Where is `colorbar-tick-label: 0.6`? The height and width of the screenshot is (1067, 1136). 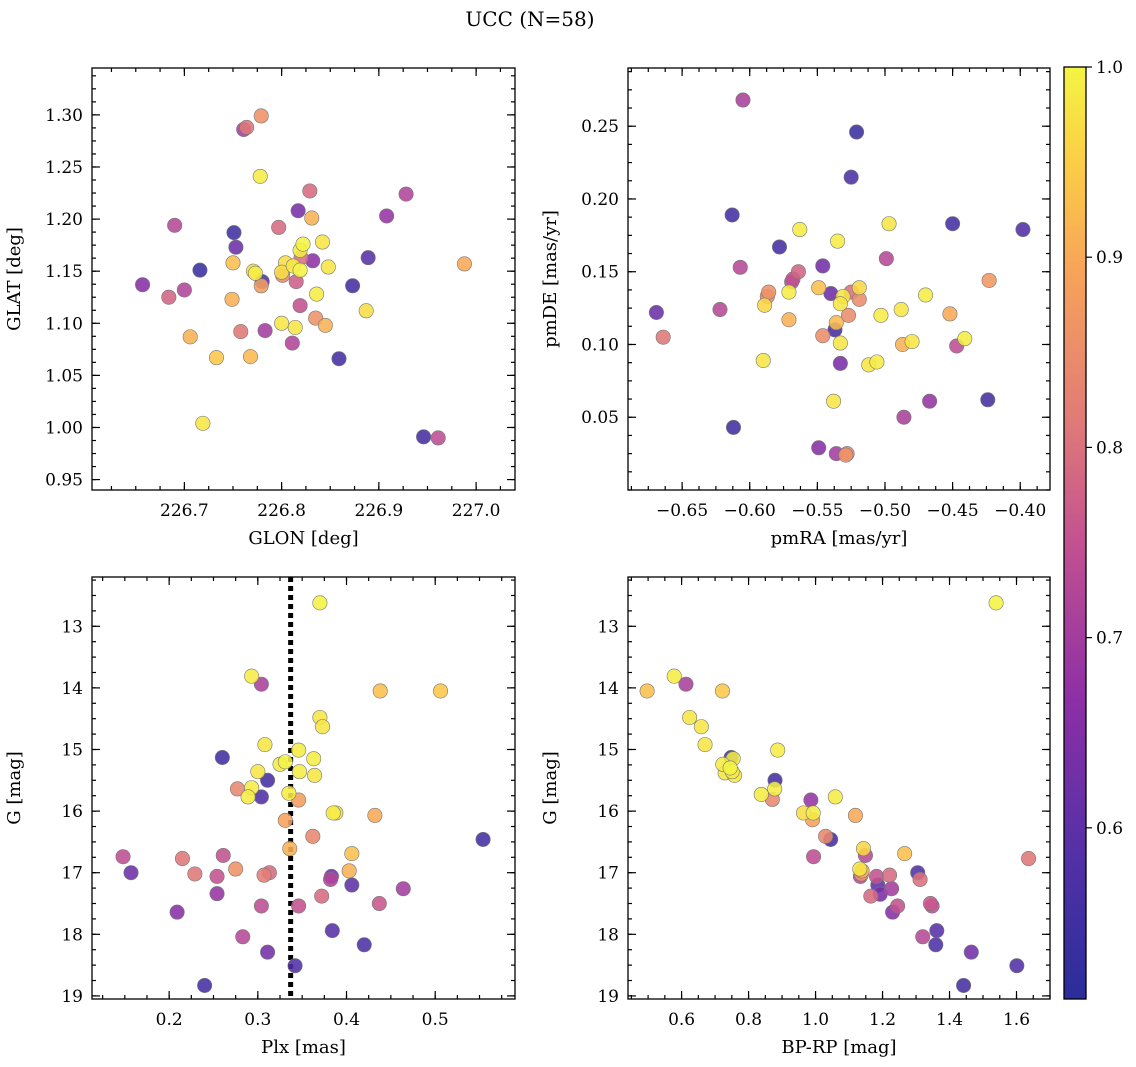
colorbar-tick-label: 0.6 is located at coordinates (1109, 829).